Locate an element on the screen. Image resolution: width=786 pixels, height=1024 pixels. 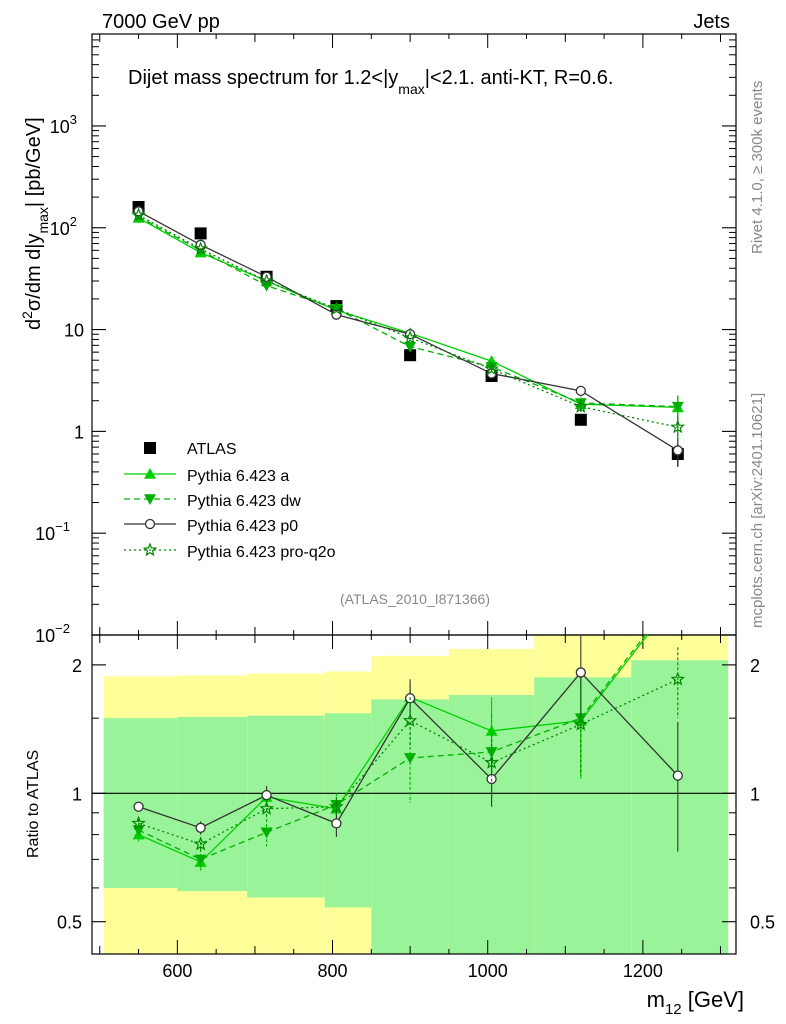
ratio-line-a is located at coordinates (393, 749).